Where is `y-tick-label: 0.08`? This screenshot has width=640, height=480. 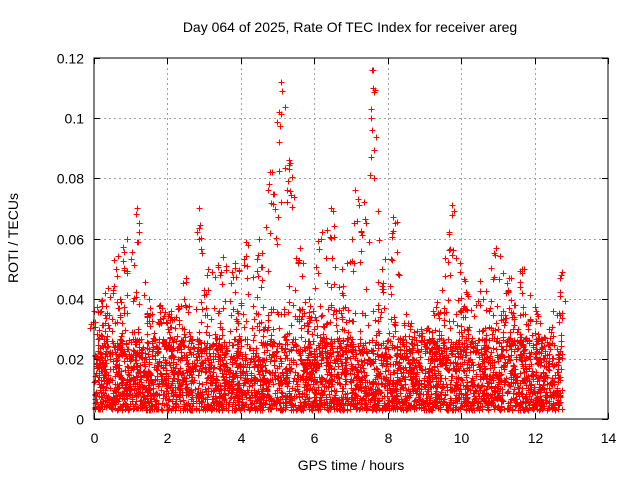
y-tick-label: 0.08 is located at coordinates (70, 179).